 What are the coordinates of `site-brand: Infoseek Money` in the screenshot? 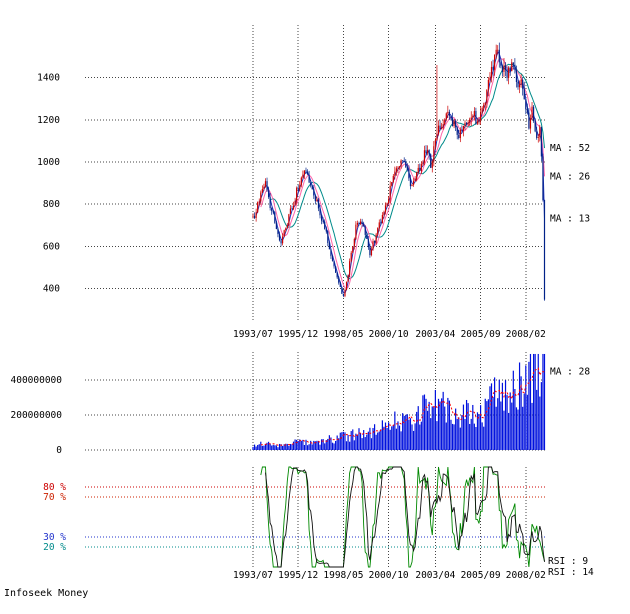 It's located at (46, 593).